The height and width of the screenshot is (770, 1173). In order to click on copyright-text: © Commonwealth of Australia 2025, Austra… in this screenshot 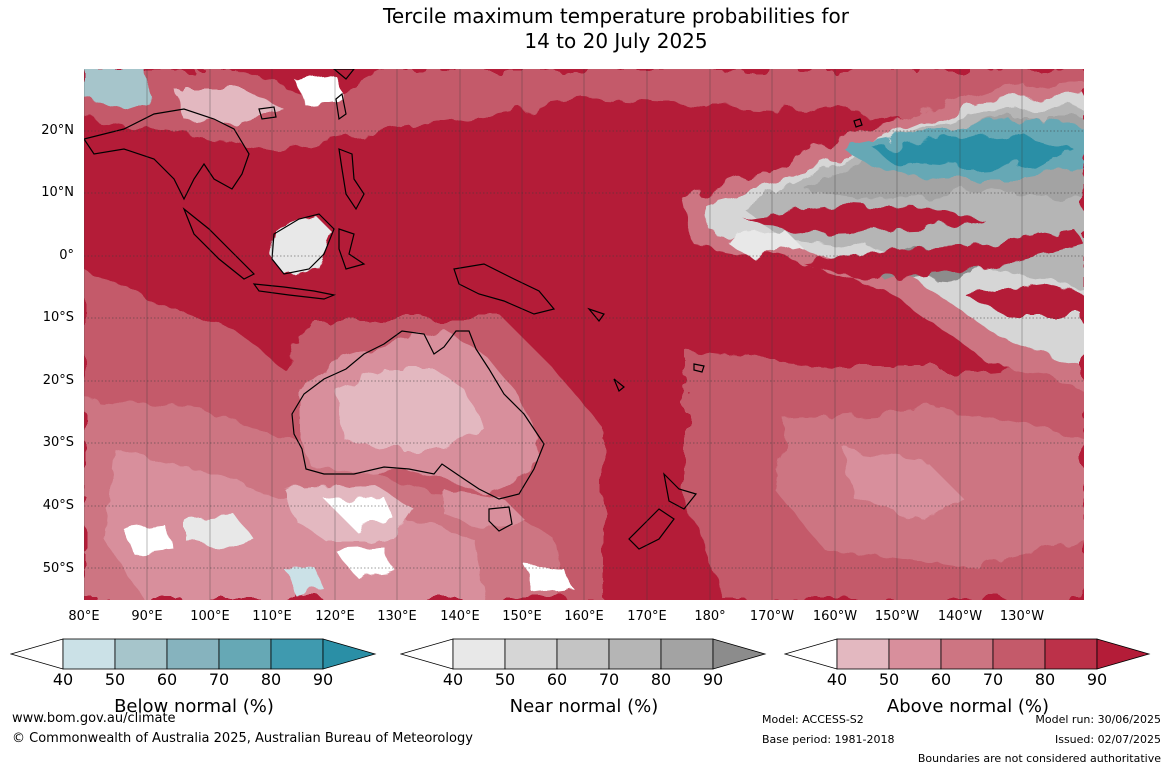, I will do `click(242, 738)`.